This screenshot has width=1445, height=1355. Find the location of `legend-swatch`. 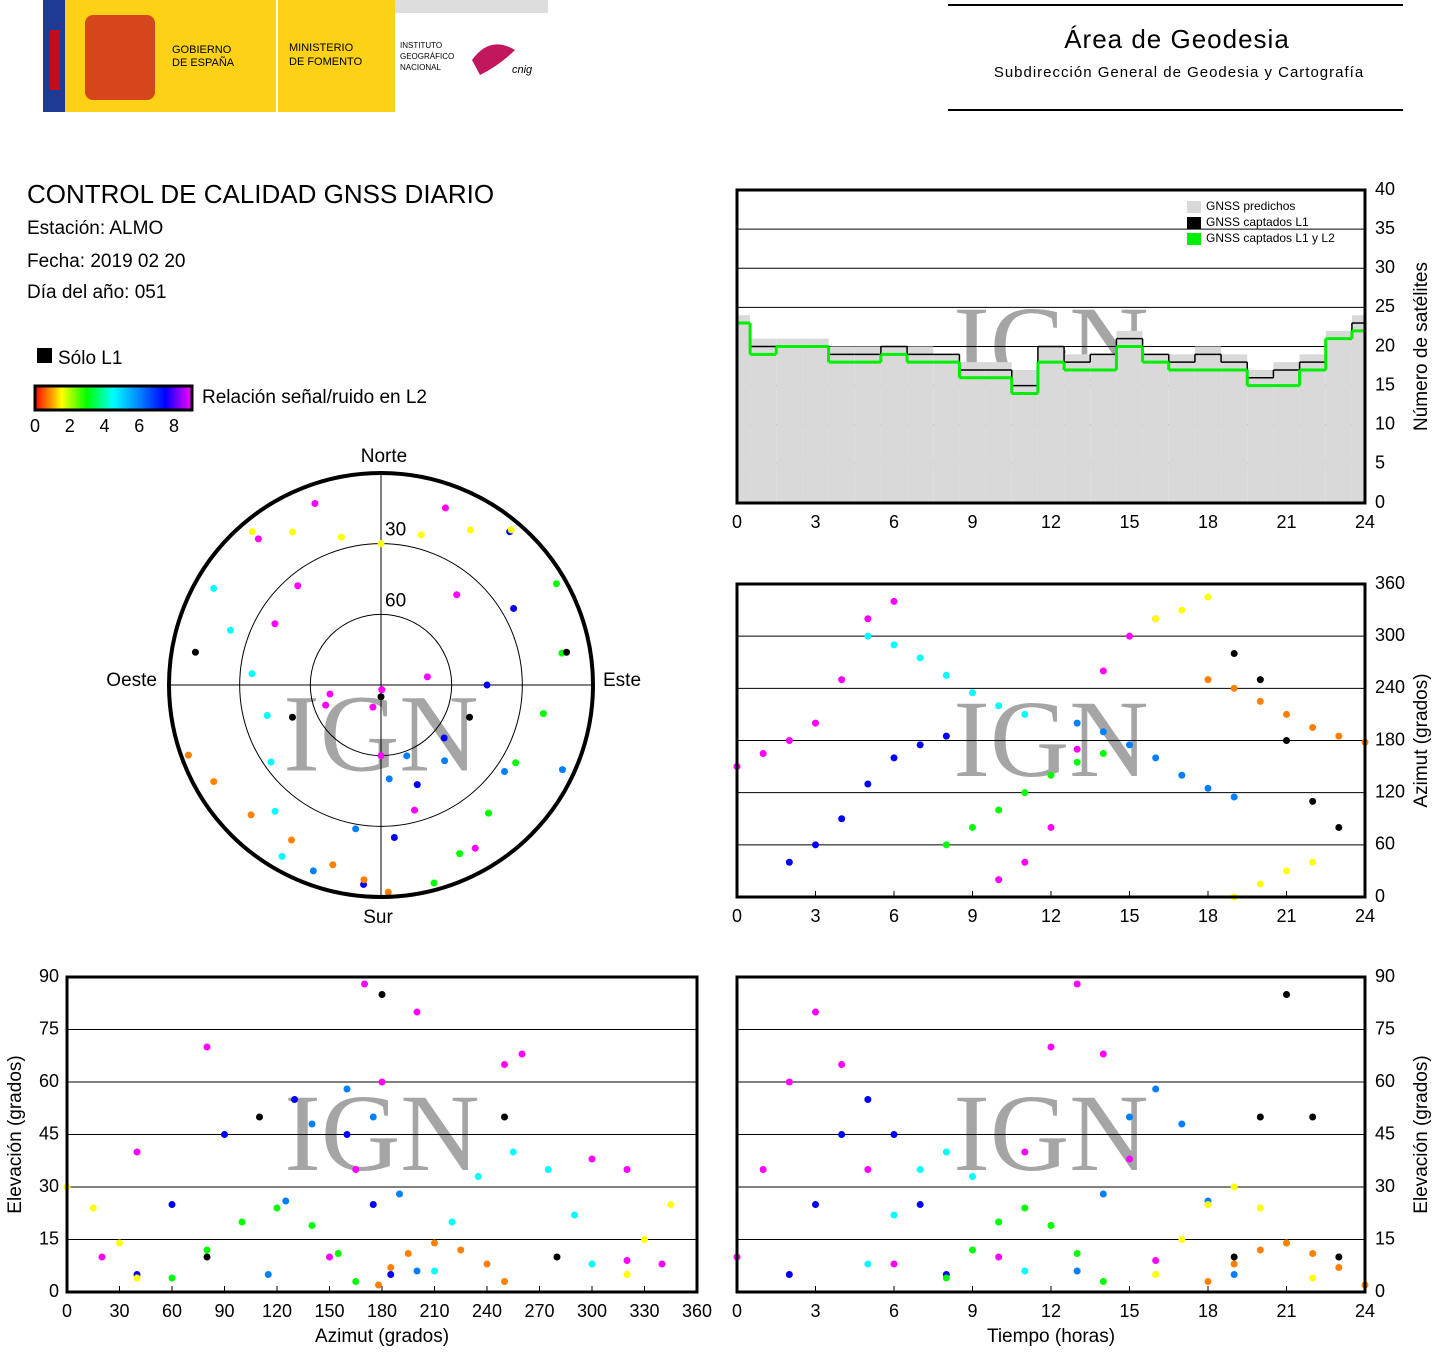

legend-swatch is located at coordinates (1194, 239).